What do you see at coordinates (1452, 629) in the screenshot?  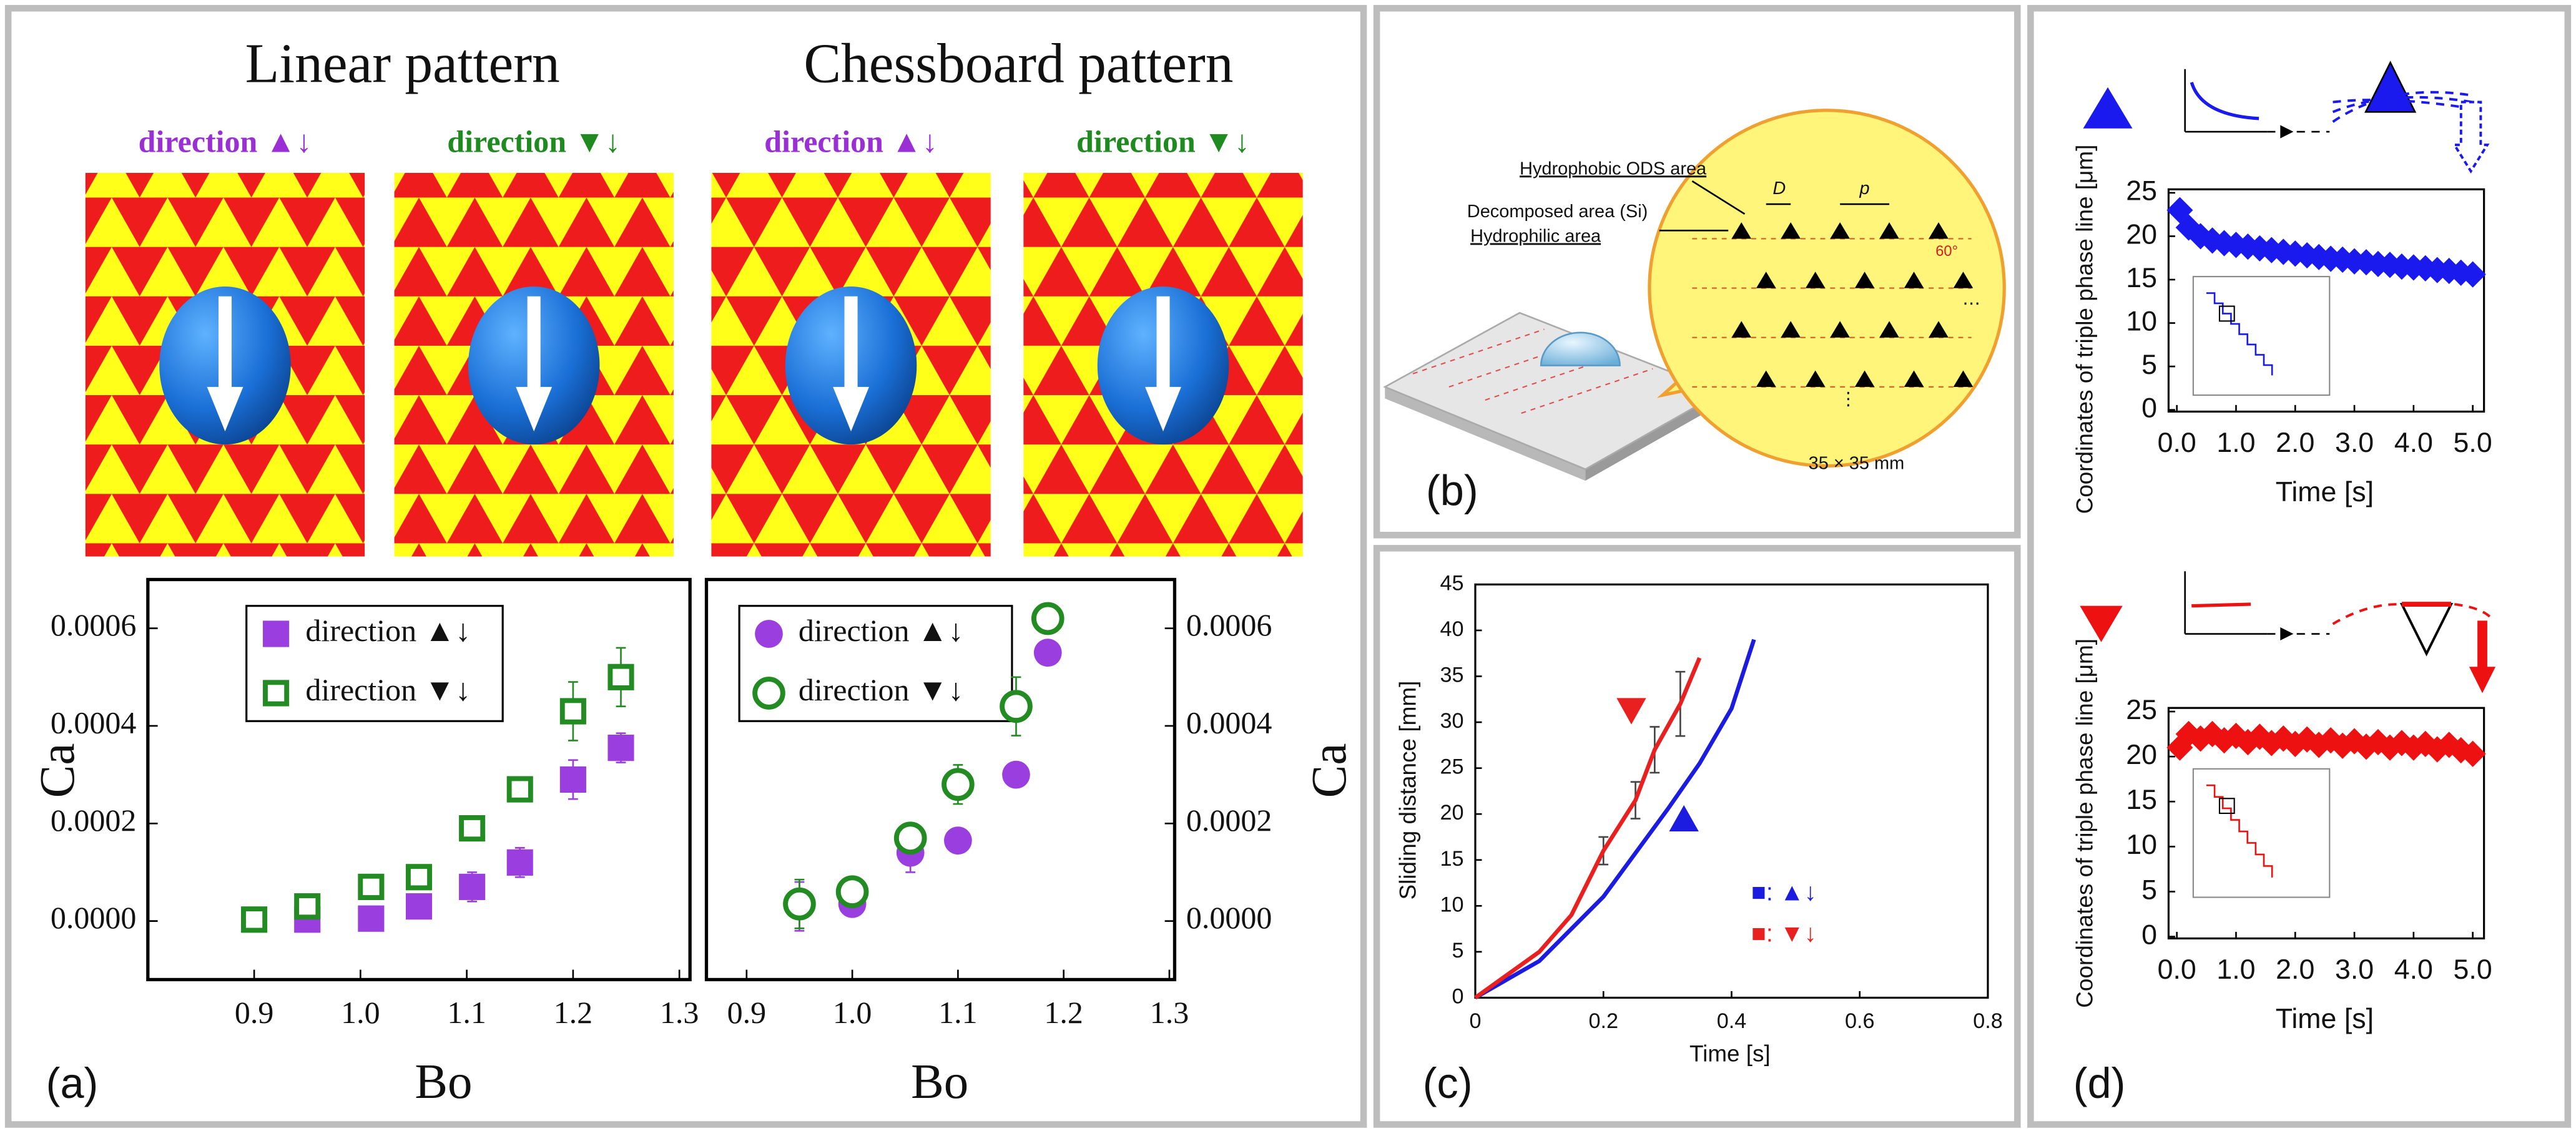 I see `y-tick-label: 40` at bounding box center [1452, 629].